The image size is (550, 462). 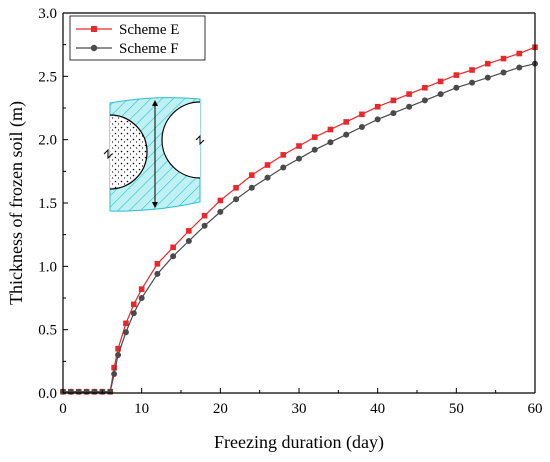 I want to click on x-tick-label: 20, so click(x=220, y=409).